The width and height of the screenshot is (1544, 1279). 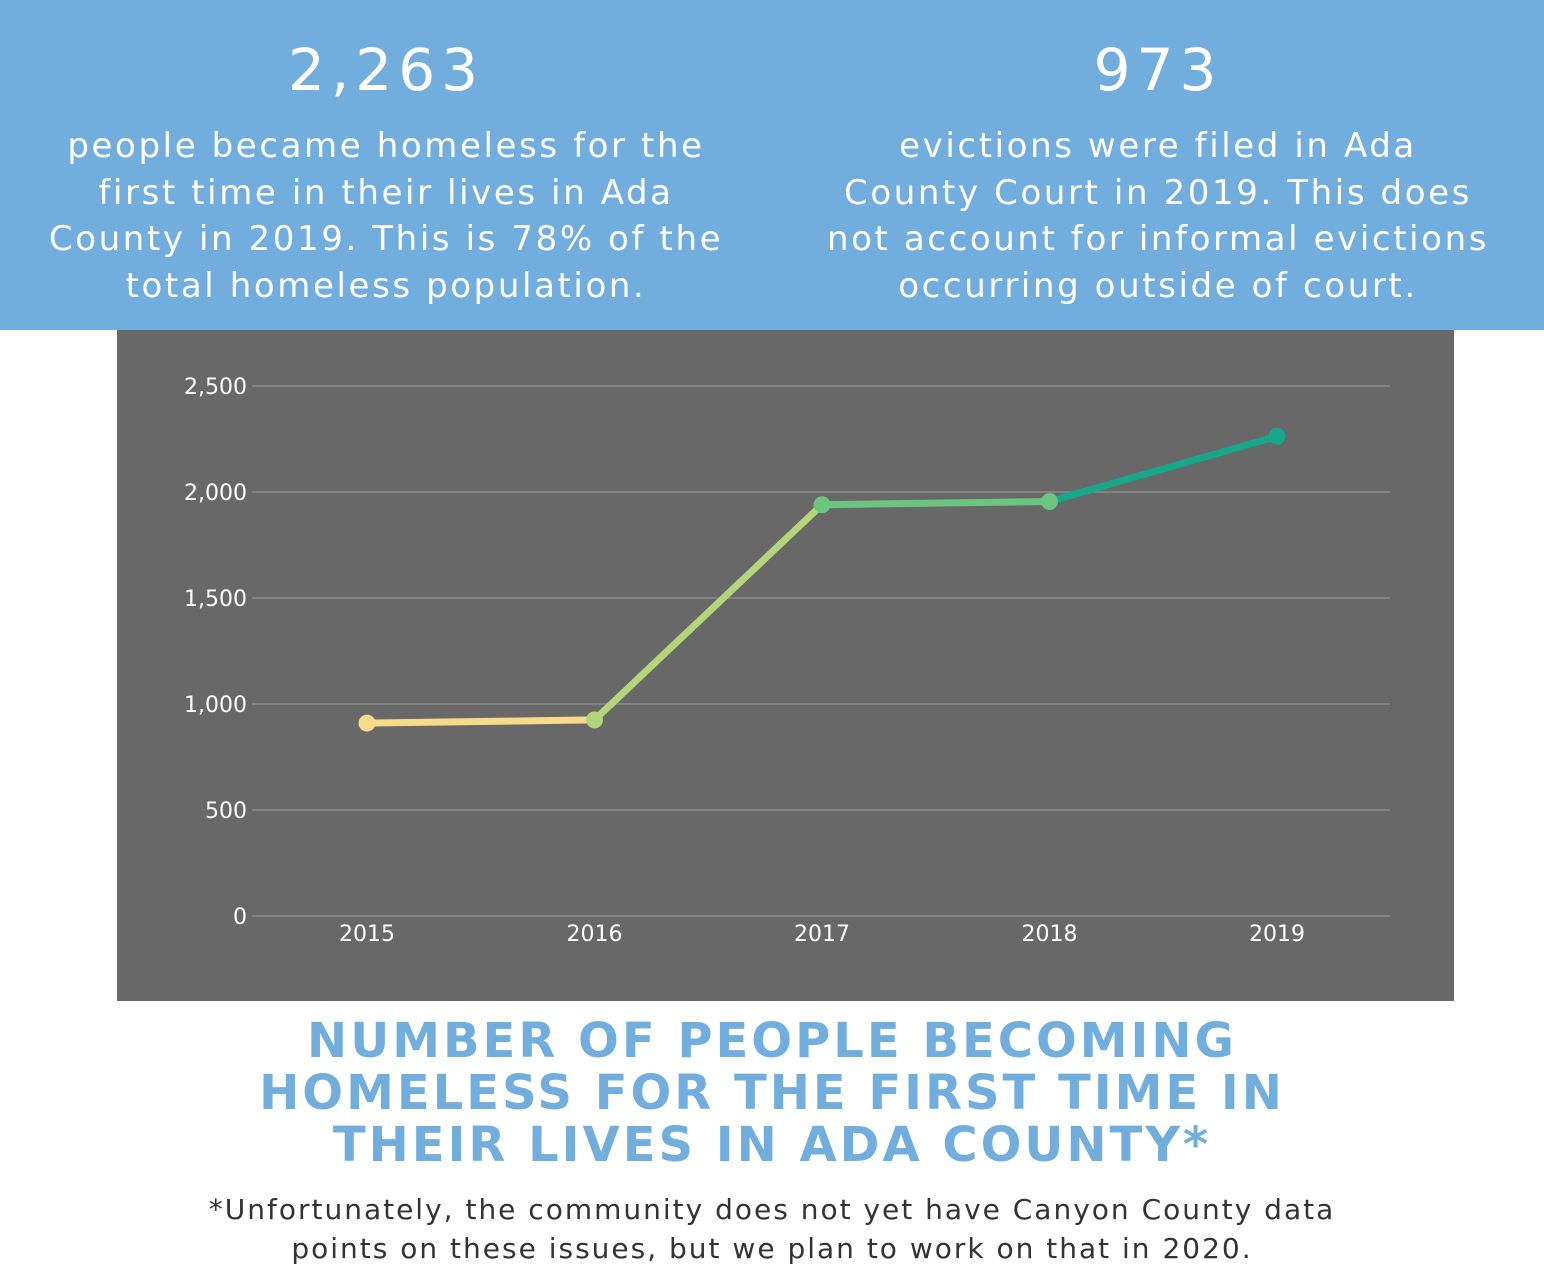 What do you see at coordinates (1158, 192) in the screenshot?
I see `stat-description-line: County Court in 2019. This does` at bounding box center [1158, 192].